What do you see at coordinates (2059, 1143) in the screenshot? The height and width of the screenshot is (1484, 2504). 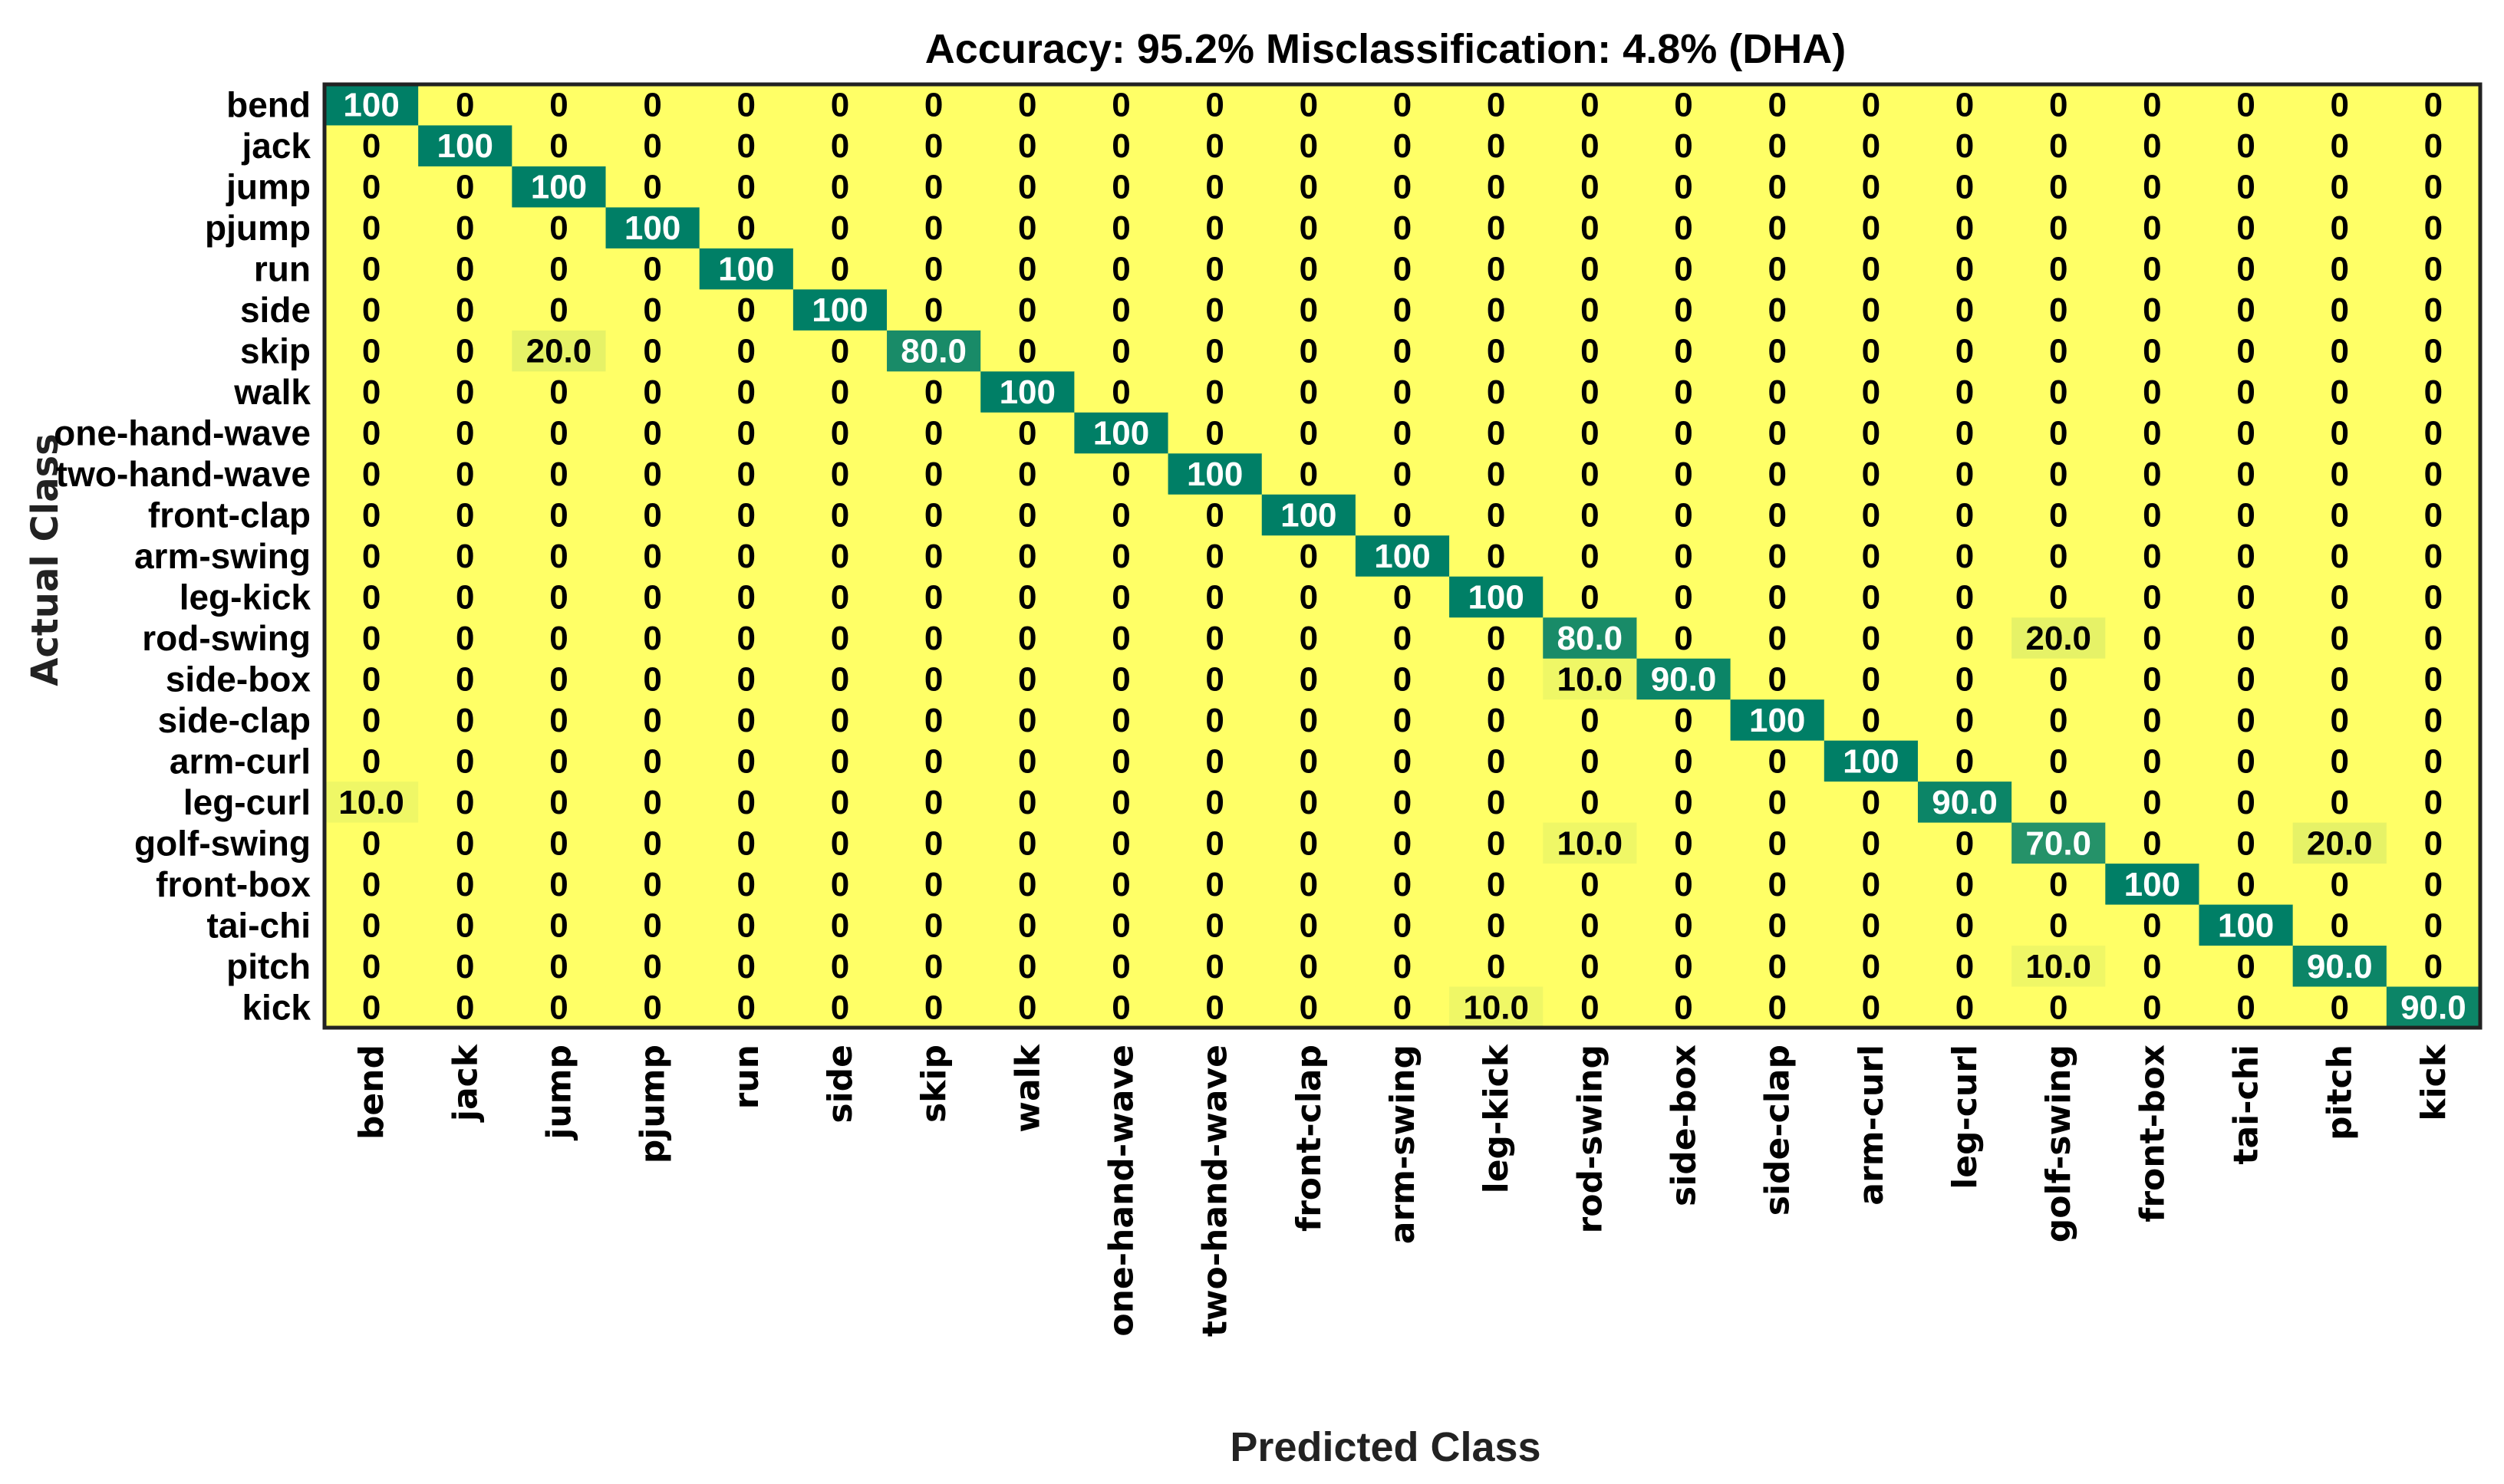 I see `x-tick-label: golf-swing` at bounding box center [2059, 1143].